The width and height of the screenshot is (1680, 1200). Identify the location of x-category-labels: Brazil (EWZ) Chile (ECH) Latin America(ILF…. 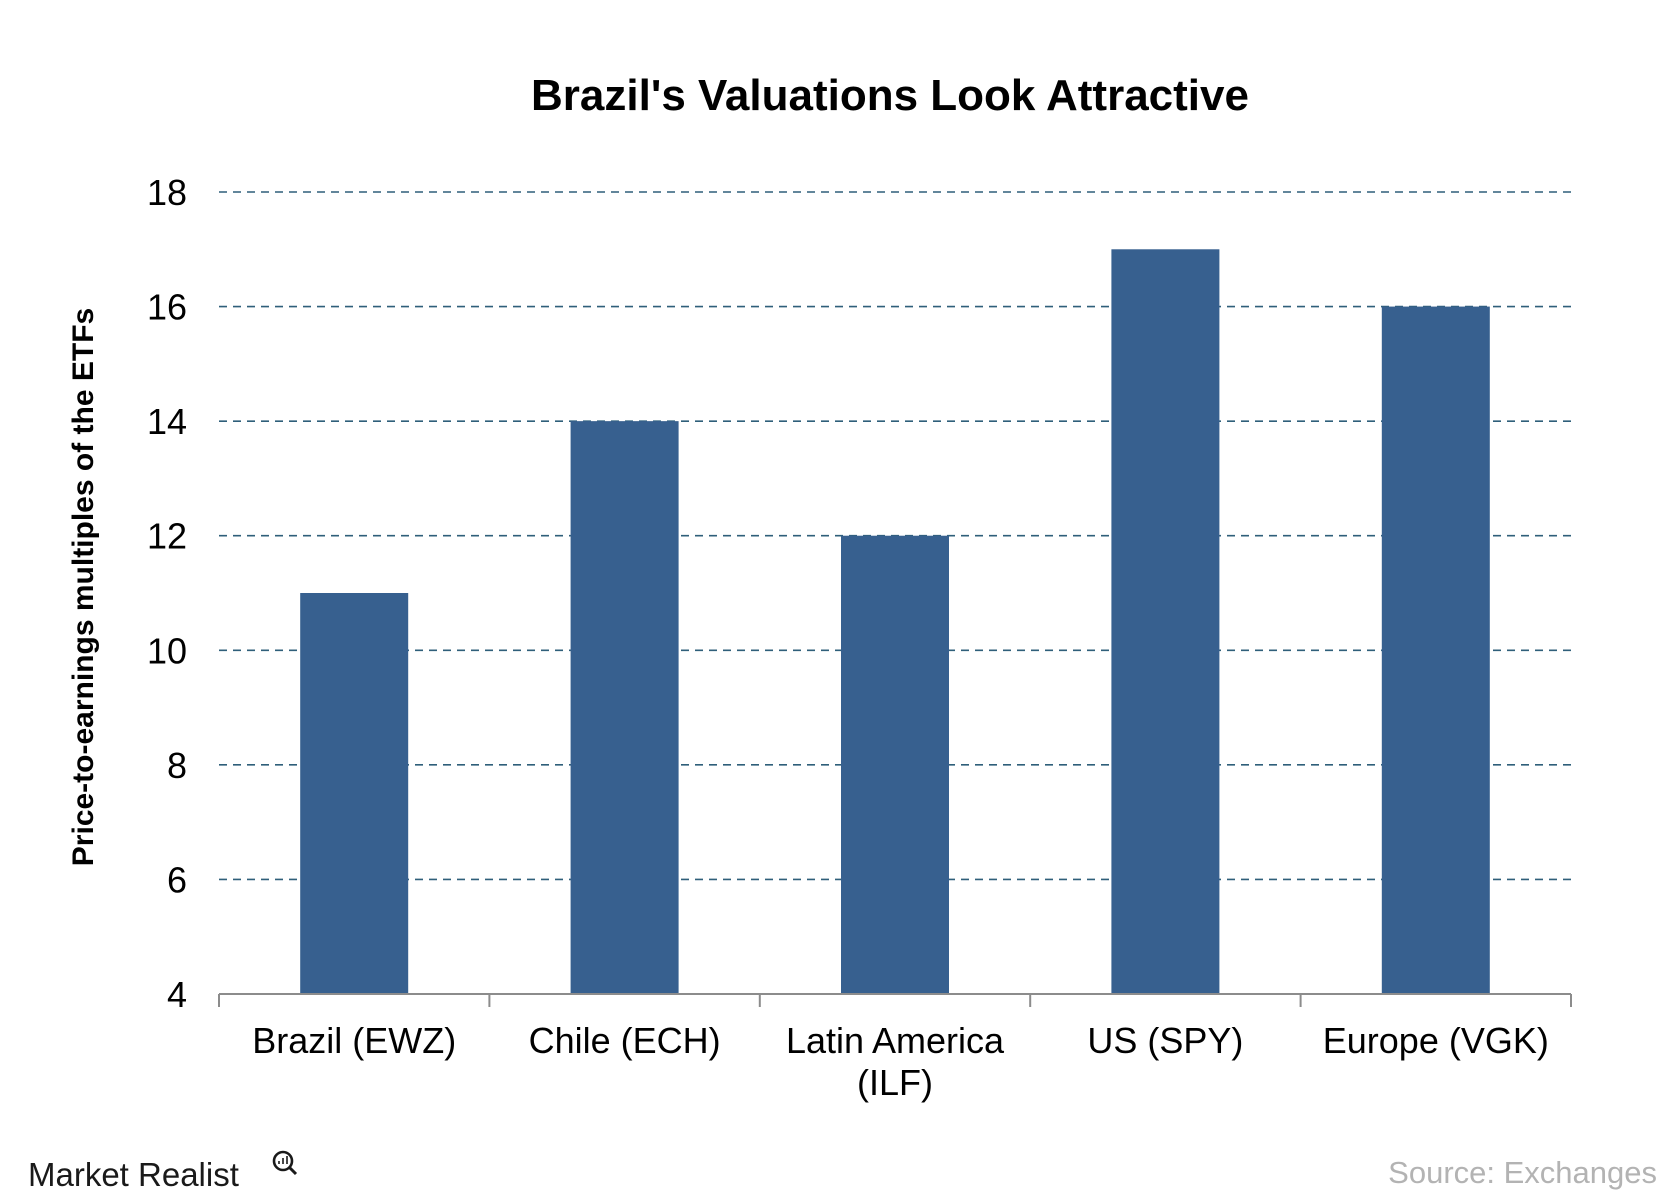
(900, 1061).